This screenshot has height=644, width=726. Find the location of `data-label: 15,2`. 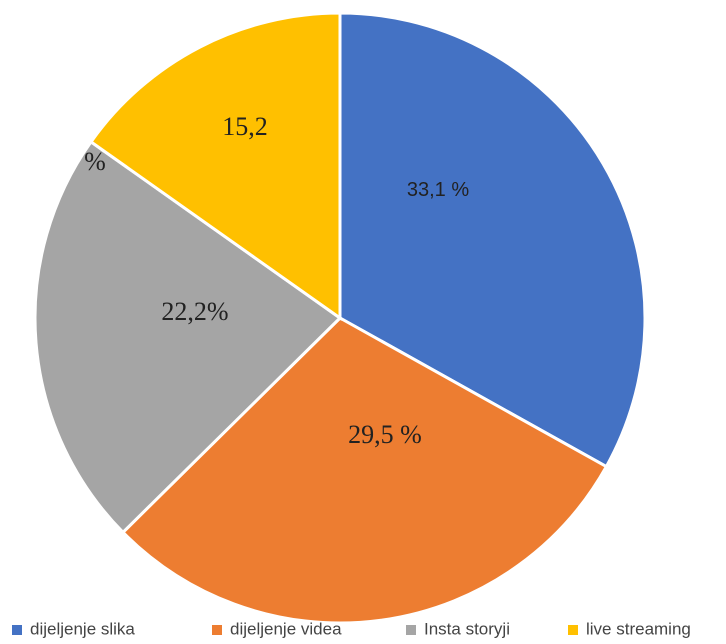

data-label: 15,2 is located at coordinates (245, 126).